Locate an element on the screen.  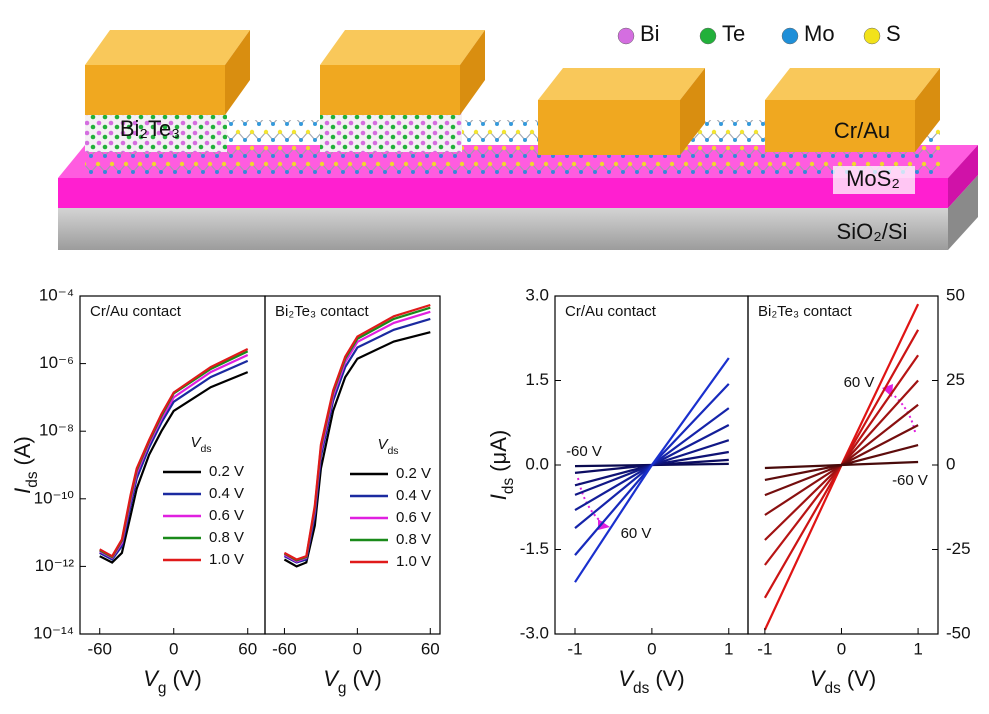
axis-label: Ids (A) is located at coordinates (25, 465).